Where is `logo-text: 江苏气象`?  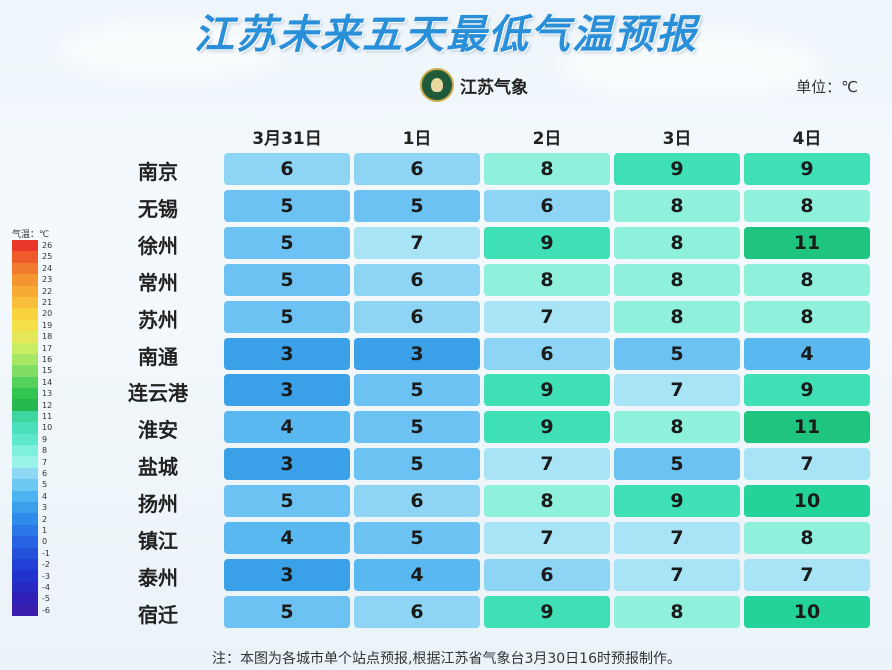
logo-text: 江苏气象 is located at coordinates (494, 87).